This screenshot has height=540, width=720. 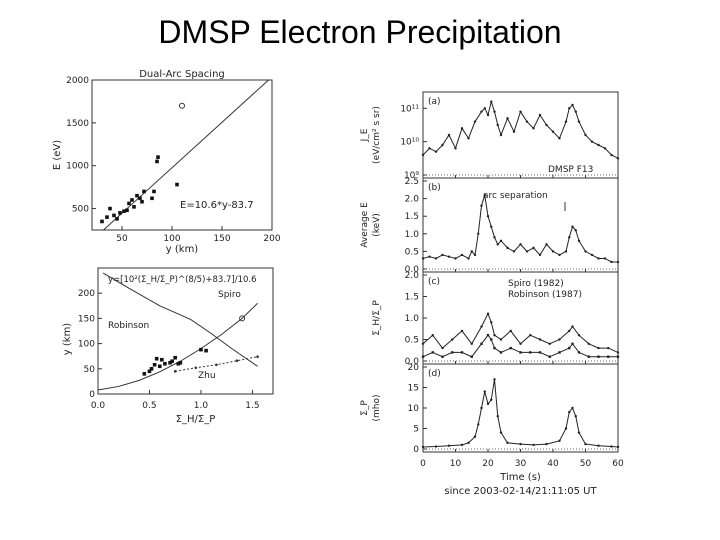 I want to click on y-tick-label: 0.0, so click(x=412, y=270).